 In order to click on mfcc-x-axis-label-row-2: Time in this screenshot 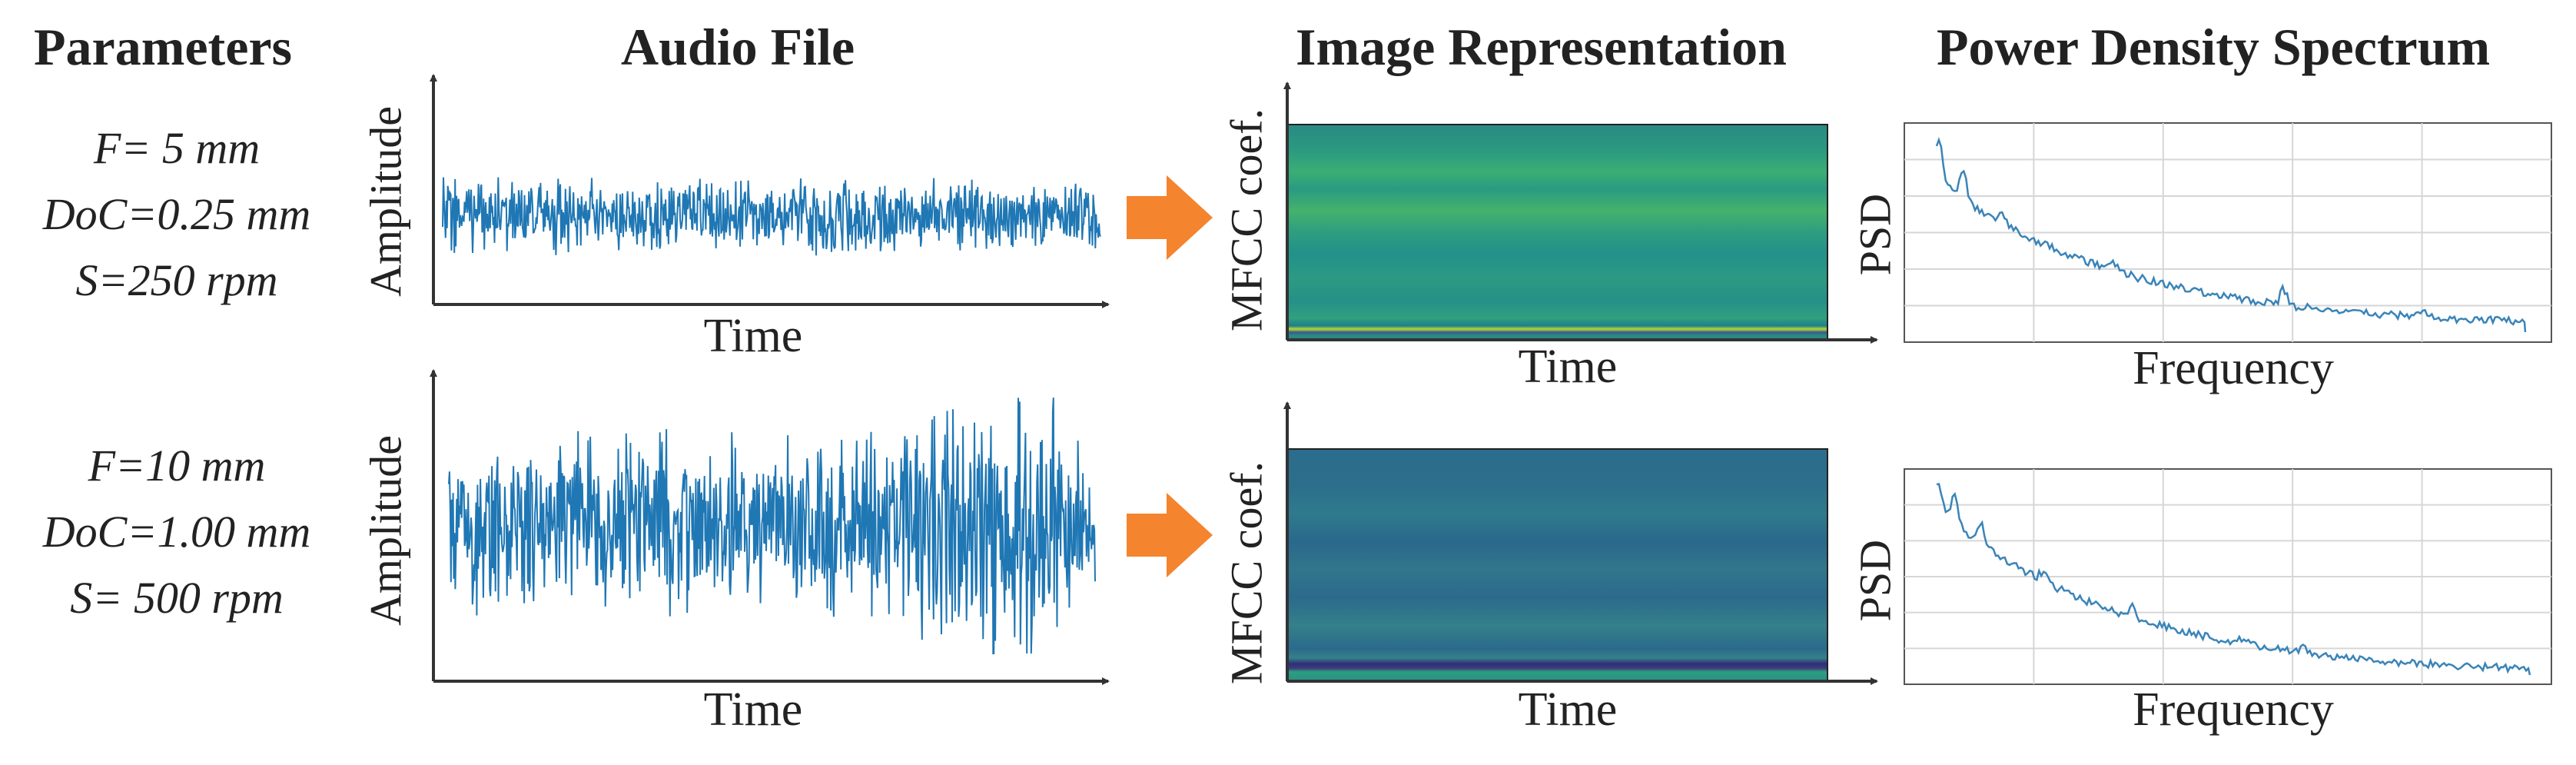, I will do `click(1568, 710)`.